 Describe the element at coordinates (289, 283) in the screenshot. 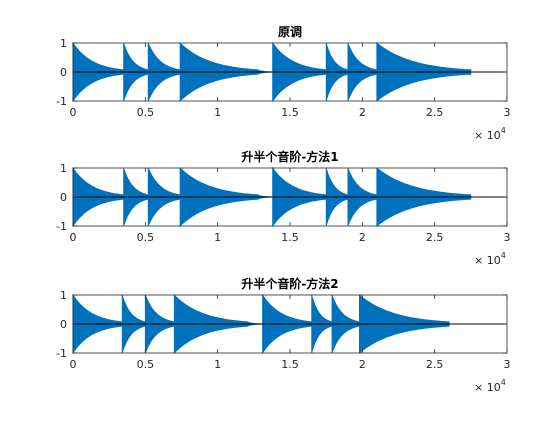

I see `subplot-title: 升半个音阶-方法2` at that location.